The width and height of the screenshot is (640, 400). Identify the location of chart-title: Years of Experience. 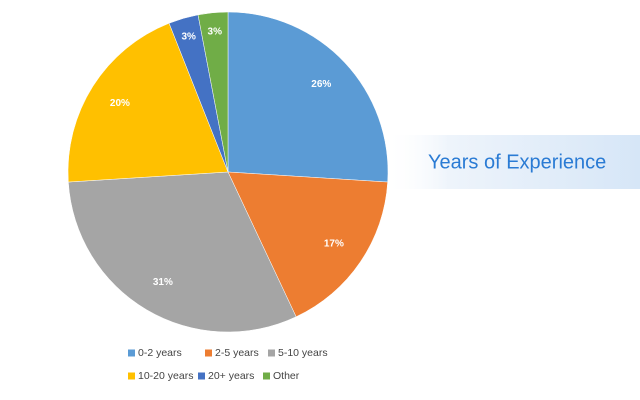
(517, 162).